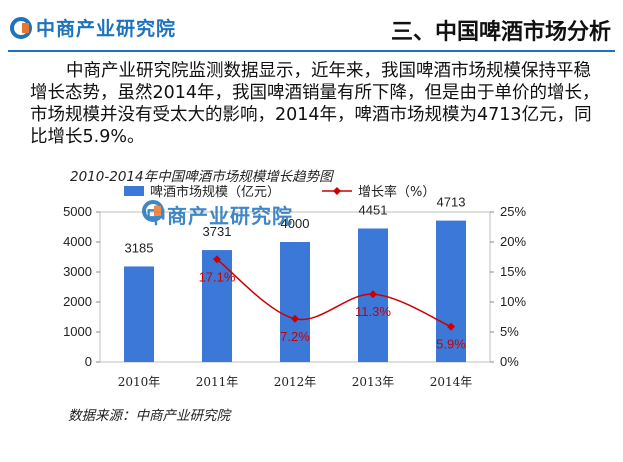  What do you see at coordinates (77, 211) in the screenshot?
I see `left-tick-label: 5000` at bounding box center [77, 211].